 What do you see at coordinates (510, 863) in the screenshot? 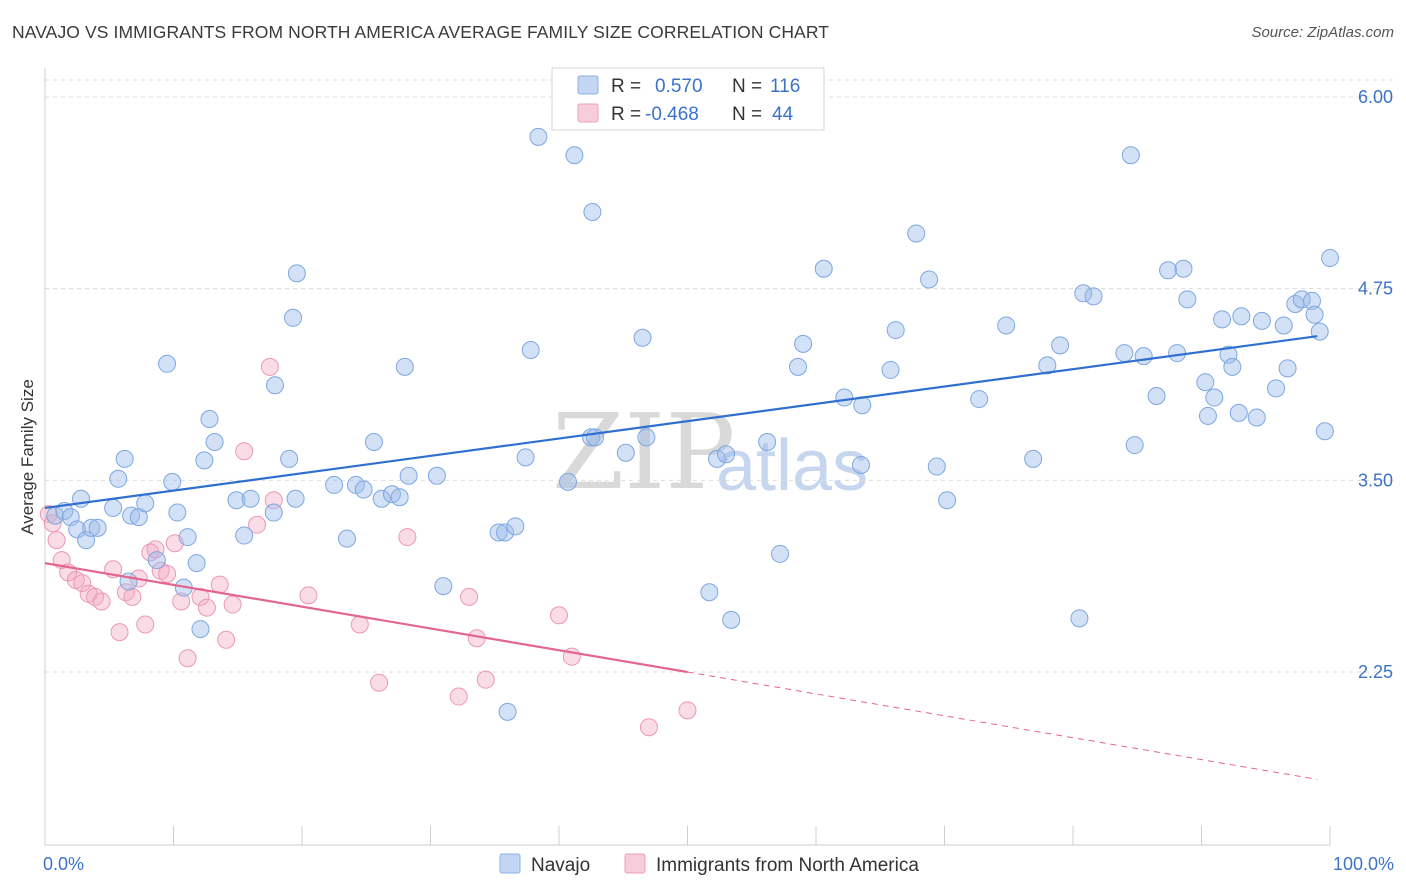
I see `bottom-legend-swatch-navajo` at bounding box center [510, 863].